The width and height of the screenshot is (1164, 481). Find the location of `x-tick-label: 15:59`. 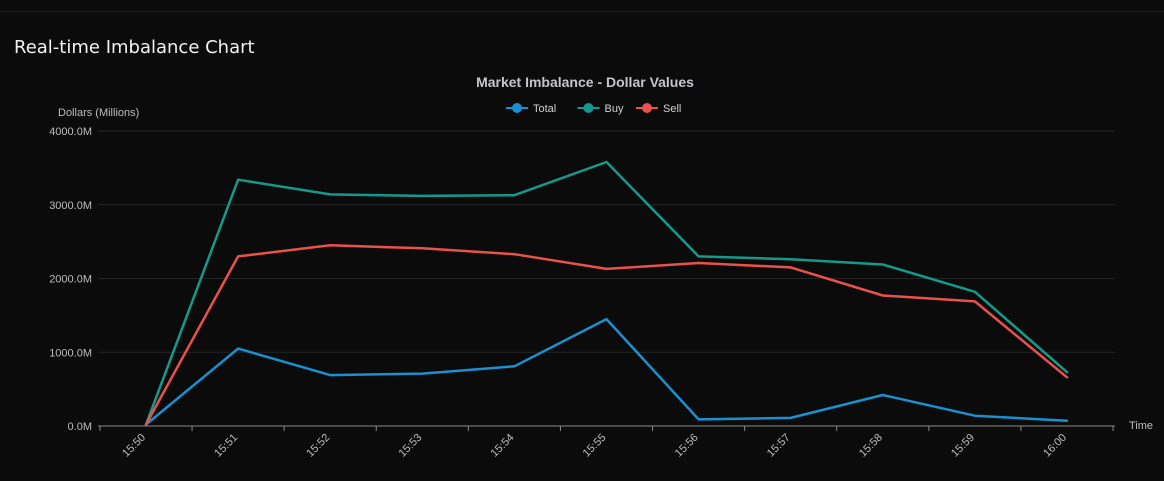

x-tick-label: 15:59 is located at coordinates (963, 446).